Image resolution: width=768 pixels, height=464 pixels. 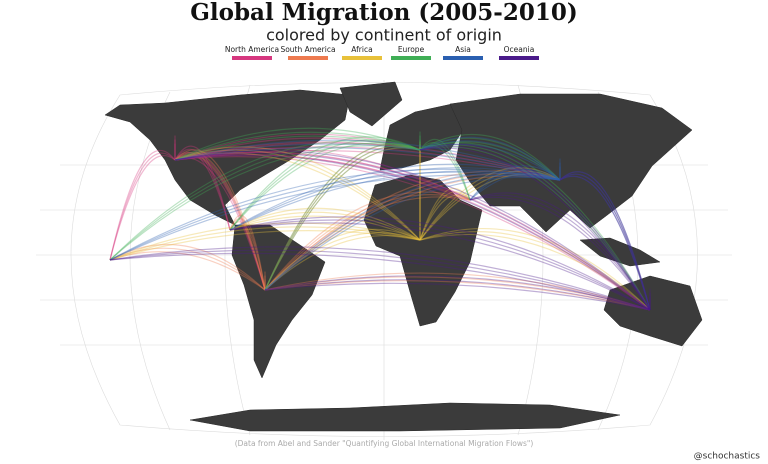 I want to click on greenland, so click(x=371, y=104).